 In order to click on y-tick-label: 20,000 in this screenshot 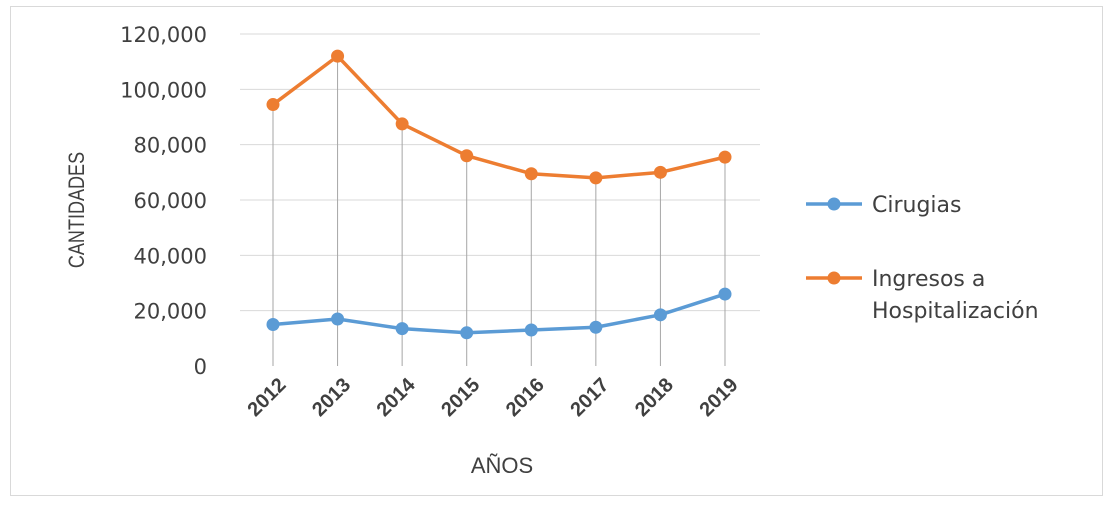, I will do `click(170, 312)`.